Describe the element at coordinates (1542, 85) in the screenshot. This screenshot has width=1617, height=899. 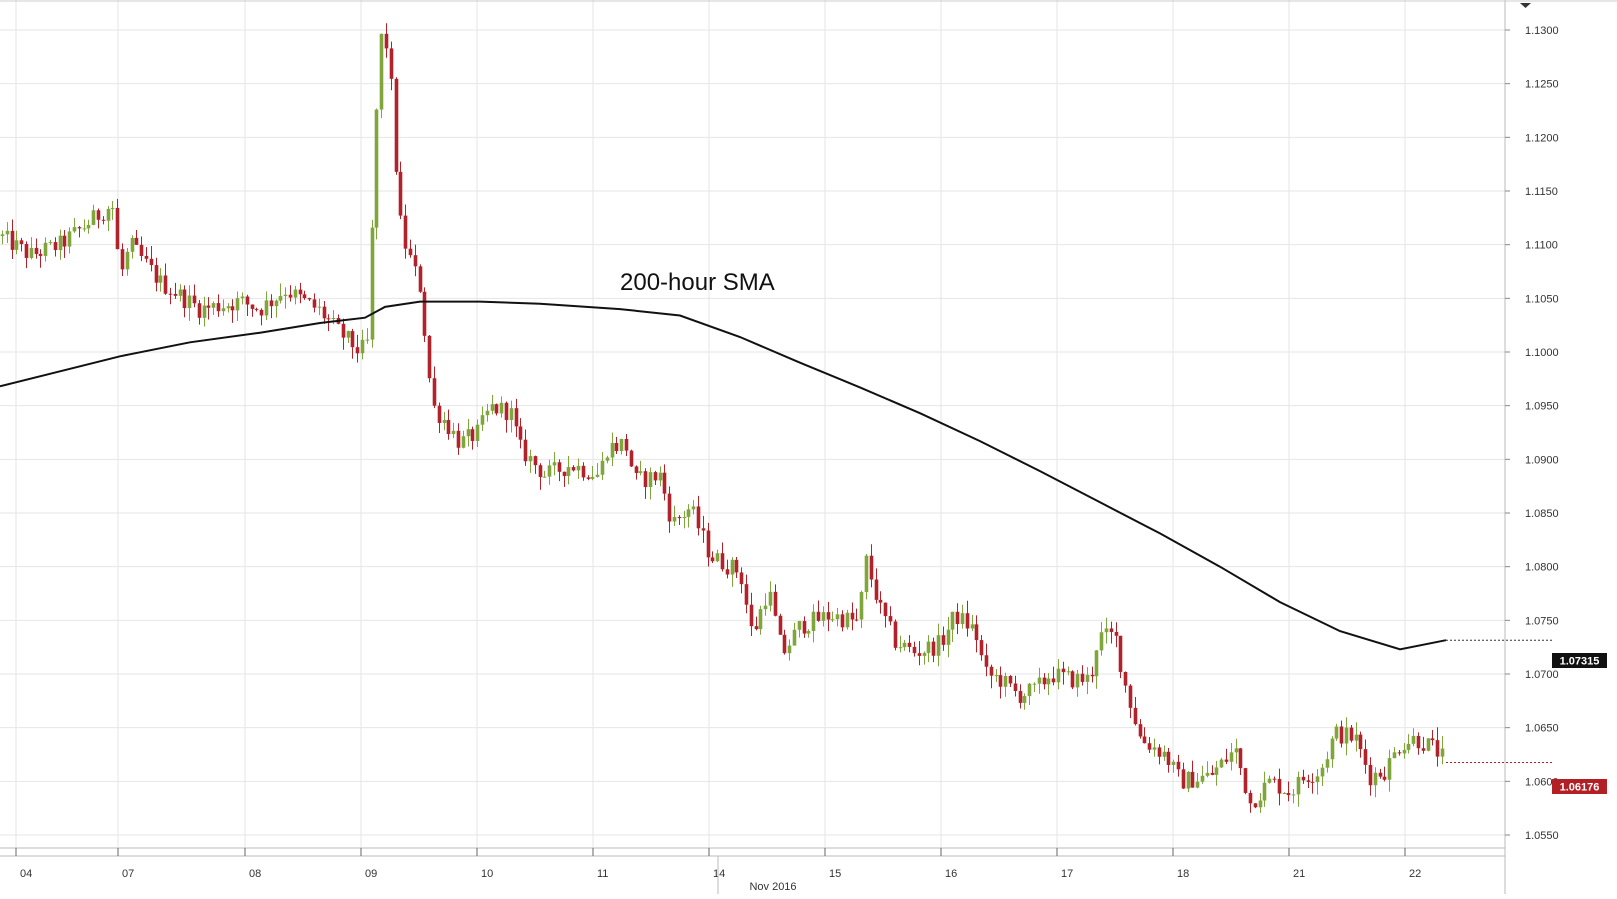
I see `y-tick-label: 1.1250` at that location.